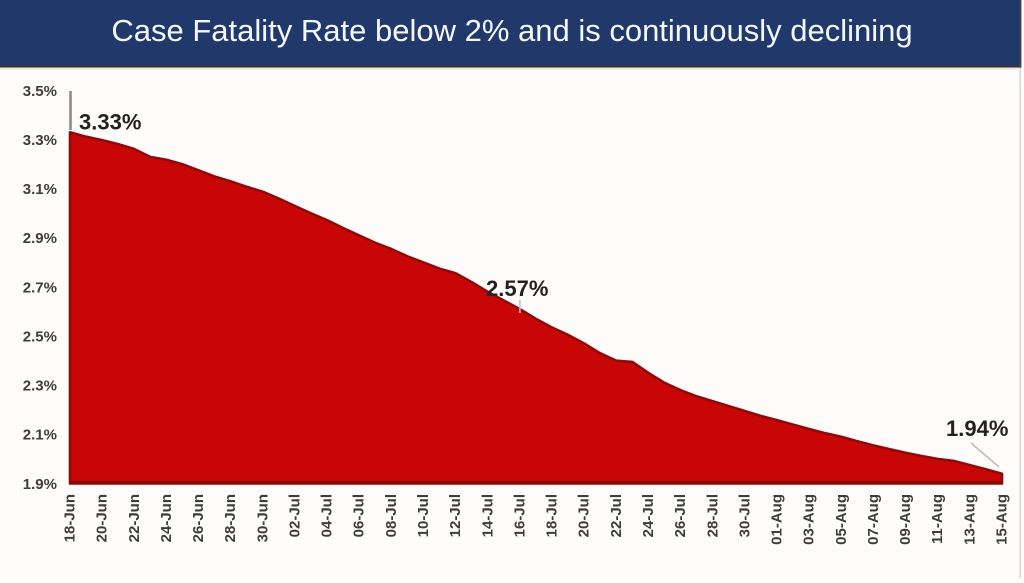 This screenshot has width=1024, height=583. What do you see at coordinates (40, 287) in the screenshot?
I see `svg-text: 2.7%` at bounding box center [40, 287].